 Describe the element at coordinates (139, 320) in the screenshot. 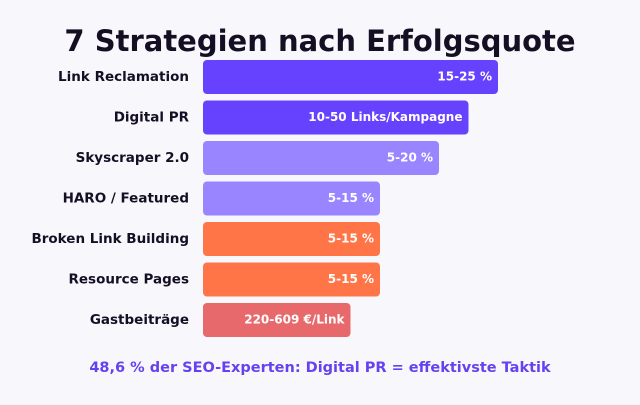

I see `category-label: Gastbeiträge` at that location.